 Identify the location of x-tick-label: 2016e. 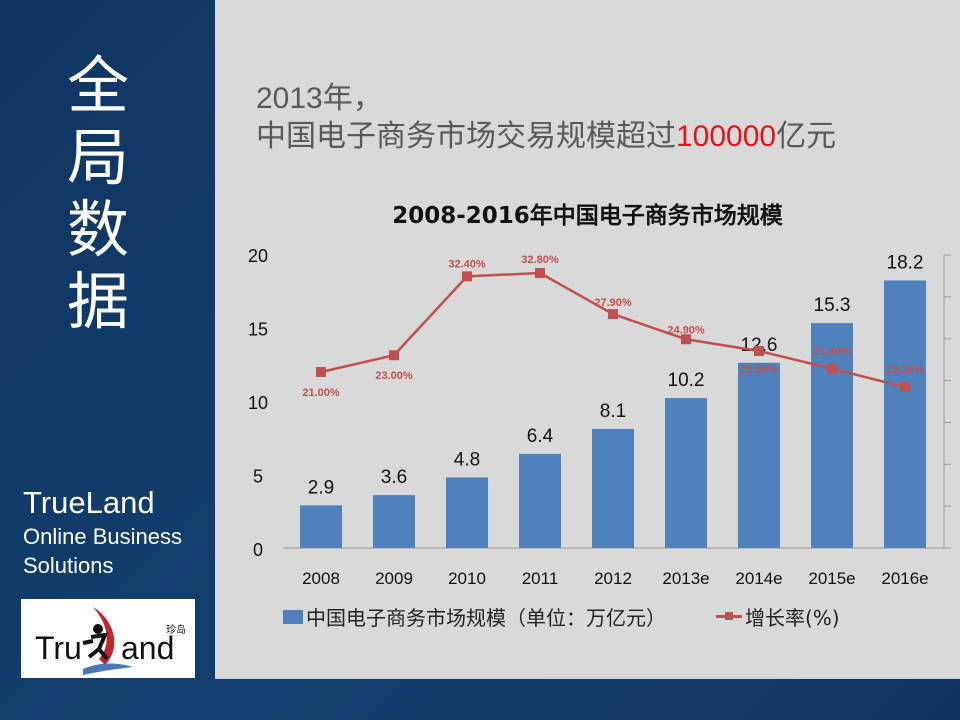
(904, 578).